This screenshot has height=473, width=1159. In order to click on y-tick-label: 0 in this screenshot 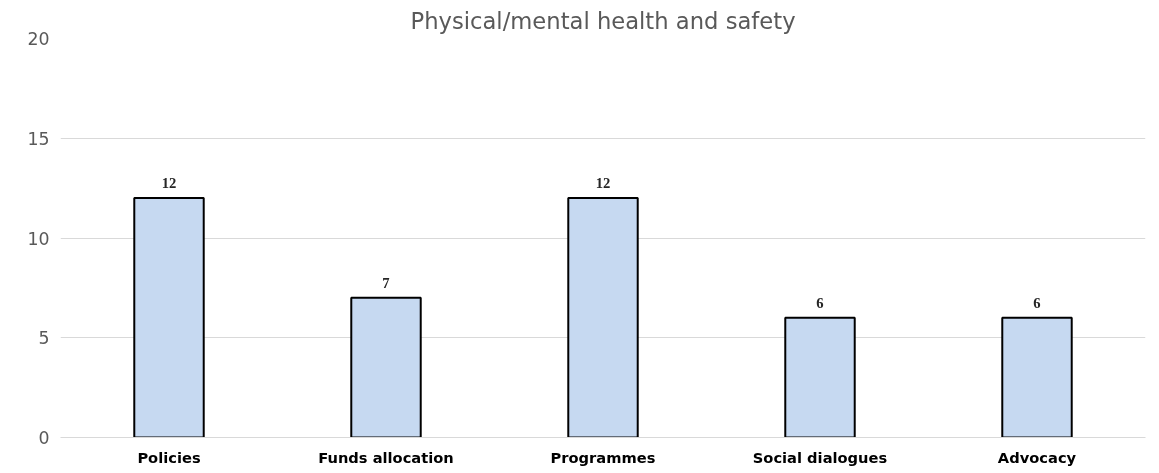, I will do `click(44, 438)`.